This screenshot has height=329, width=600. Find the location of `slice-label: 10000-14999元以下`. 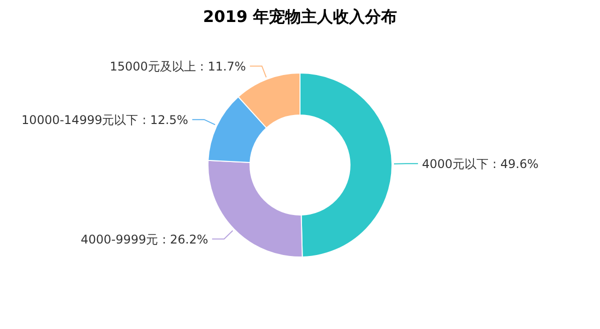

slice-label: 10000-14999元以下 is located at coordinates (80, 120).